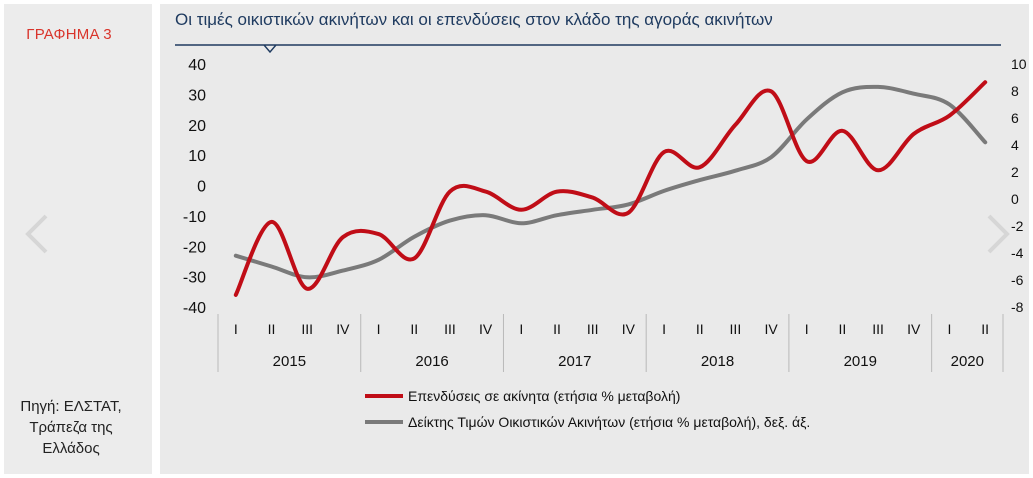 The height and width of the screenshot is (478, 1033). I want to click on x-year-label: 2019, so click(860, 361).